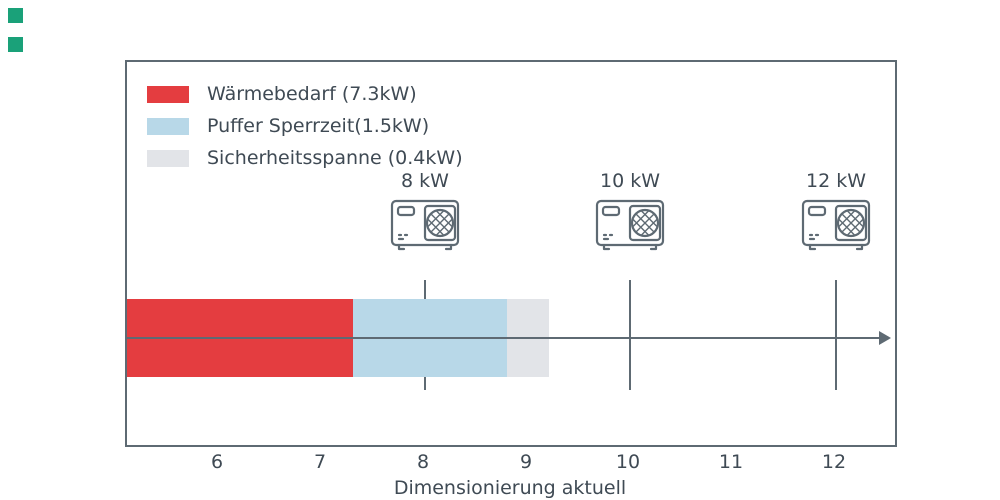 This screenshot has height=500, width=1000. Describe the element at coordinates (425, 181) in the screenshot. I see `pump-label-8kw: 8 kW` at that location.